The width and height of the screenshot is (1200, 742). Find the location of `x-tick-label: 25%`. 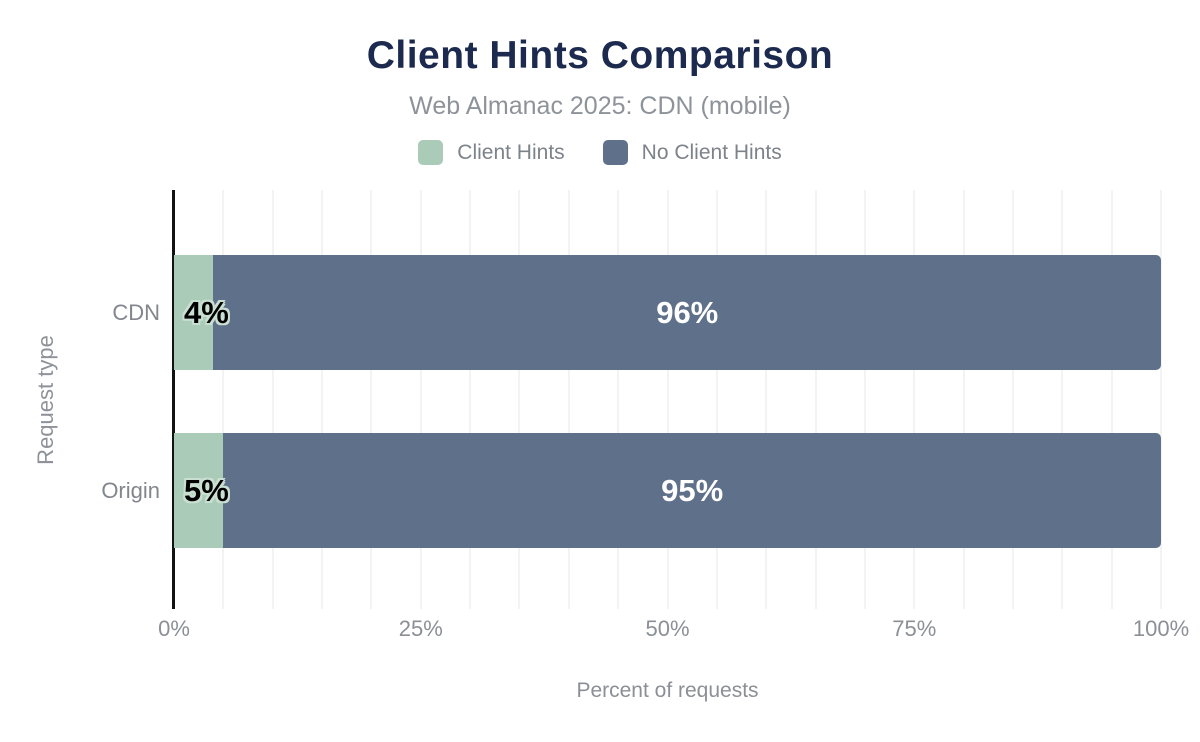

x-tick-label: 25% is located at coordinates (420, 628).